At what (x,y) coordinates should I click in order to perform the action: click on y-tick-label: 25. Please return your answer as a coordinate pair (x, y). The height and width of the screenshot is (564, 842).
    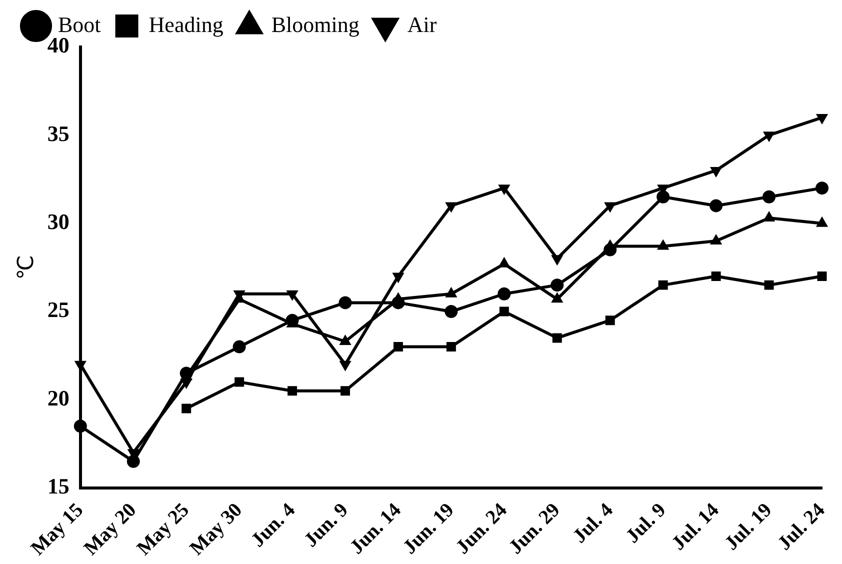
    Looking at the image, I should click on (58, 309).